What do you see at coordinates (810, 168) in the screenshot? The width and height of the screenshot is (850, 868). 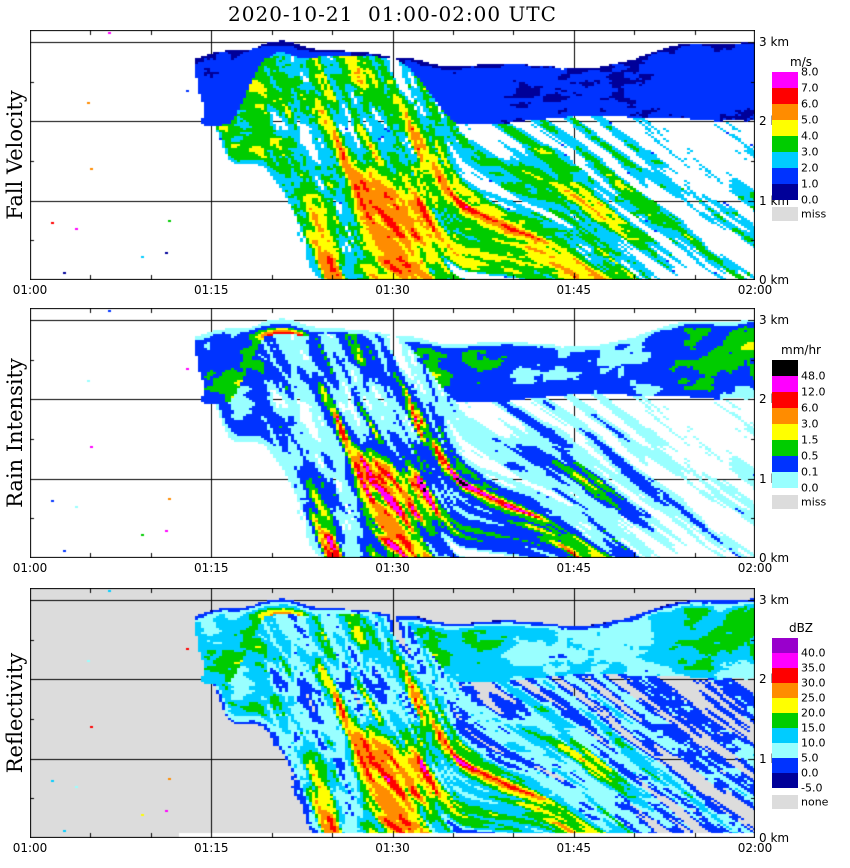 I see `colorbar-tick-label: 2.0` at bounding box center [810, 168].